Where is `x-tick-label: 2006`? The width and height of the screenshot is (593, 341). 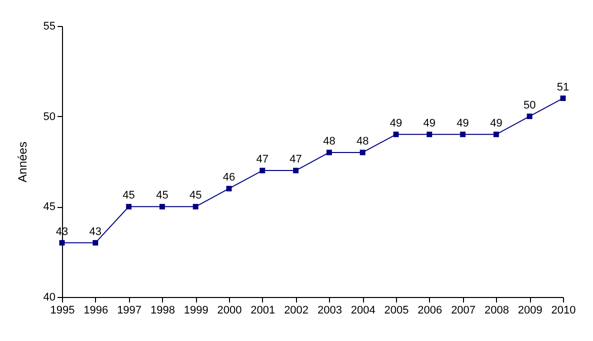 x-tick-label: 2006 is located at coordinates (430, 310).